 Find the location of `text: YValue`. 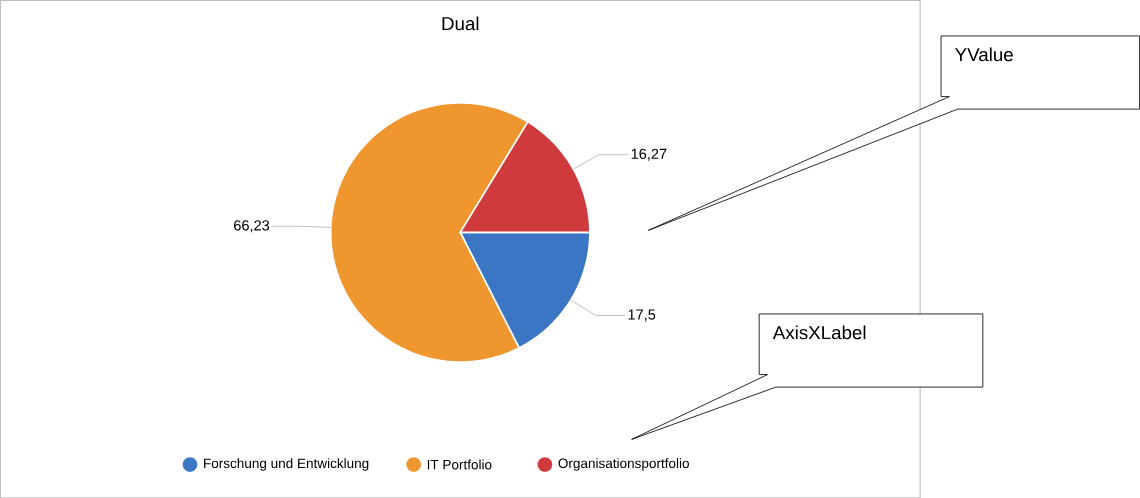

text: YValue is located at coordinates (984, 54).